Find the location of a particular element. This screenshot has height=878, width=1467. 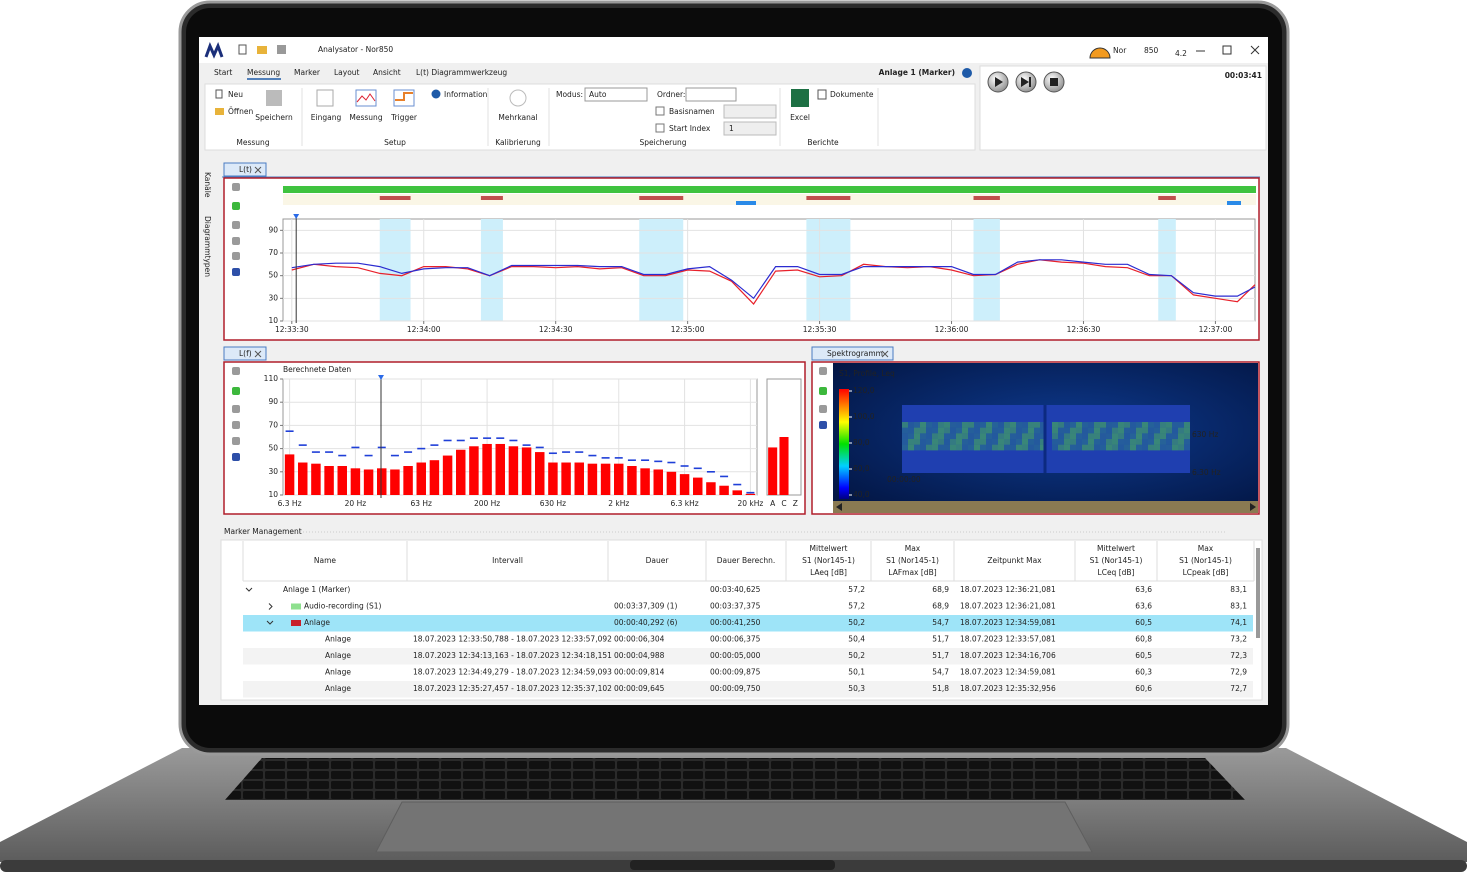

ribbon-item: Auto is located at coordinates (598, 94).